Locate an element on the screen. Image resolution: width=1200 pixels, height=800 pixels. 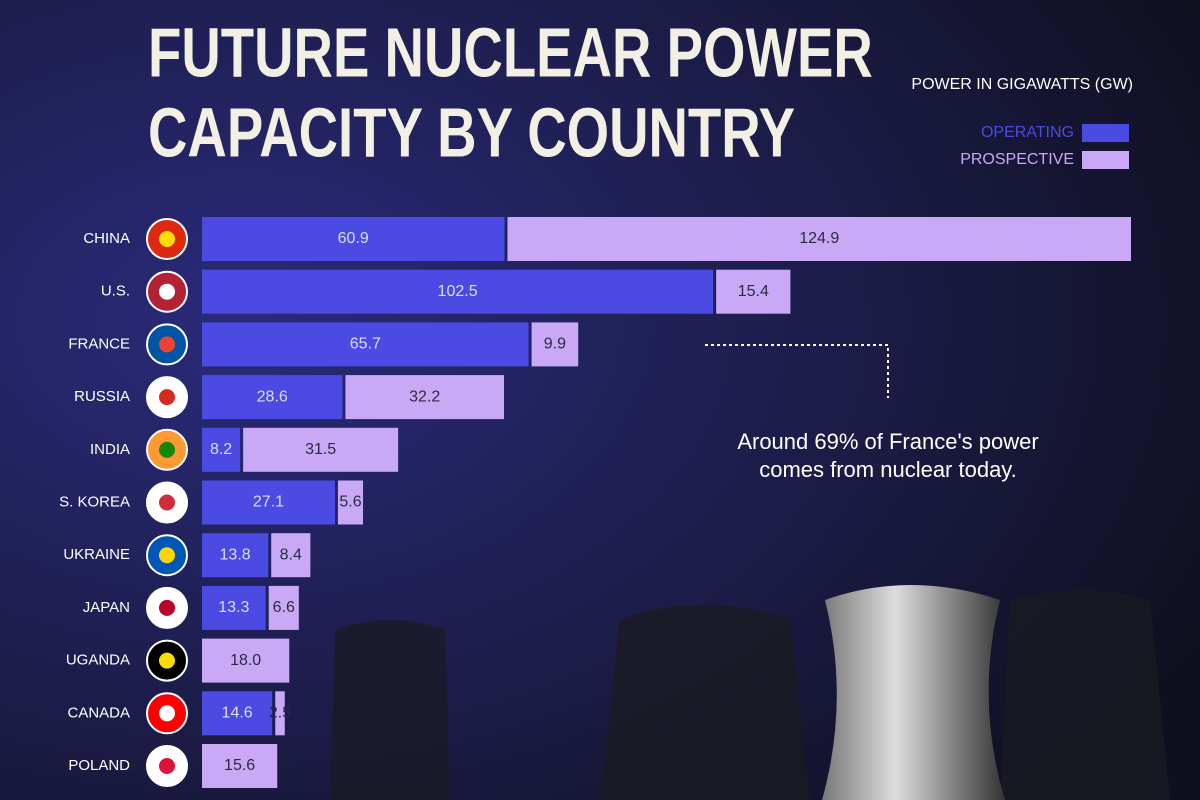
value-label: 65.7 is located at coordinates (365, 344).